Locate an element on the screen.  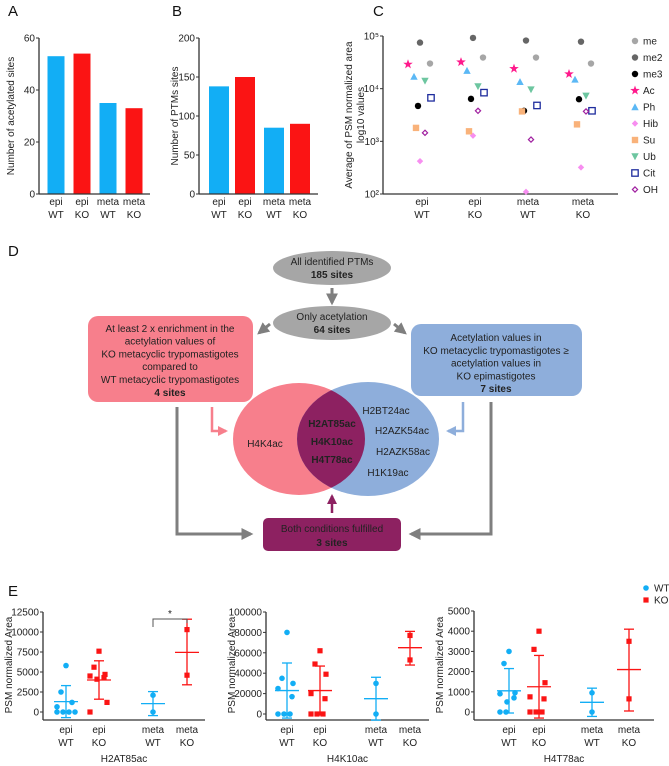
legend-item-me2: me2 is located at coordinates (647, 58).